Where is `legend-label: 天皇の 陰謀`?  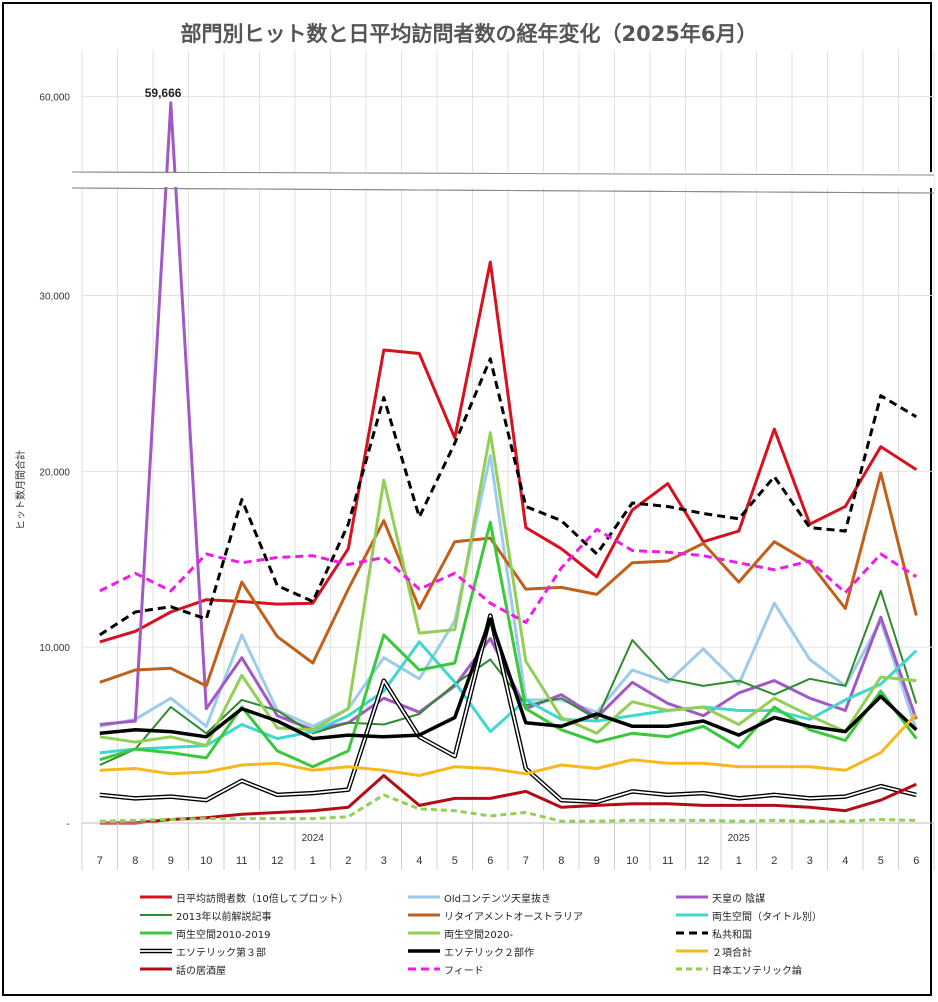 legend-label: 天皇の 陰謀 is located at coordinates (739, 899).